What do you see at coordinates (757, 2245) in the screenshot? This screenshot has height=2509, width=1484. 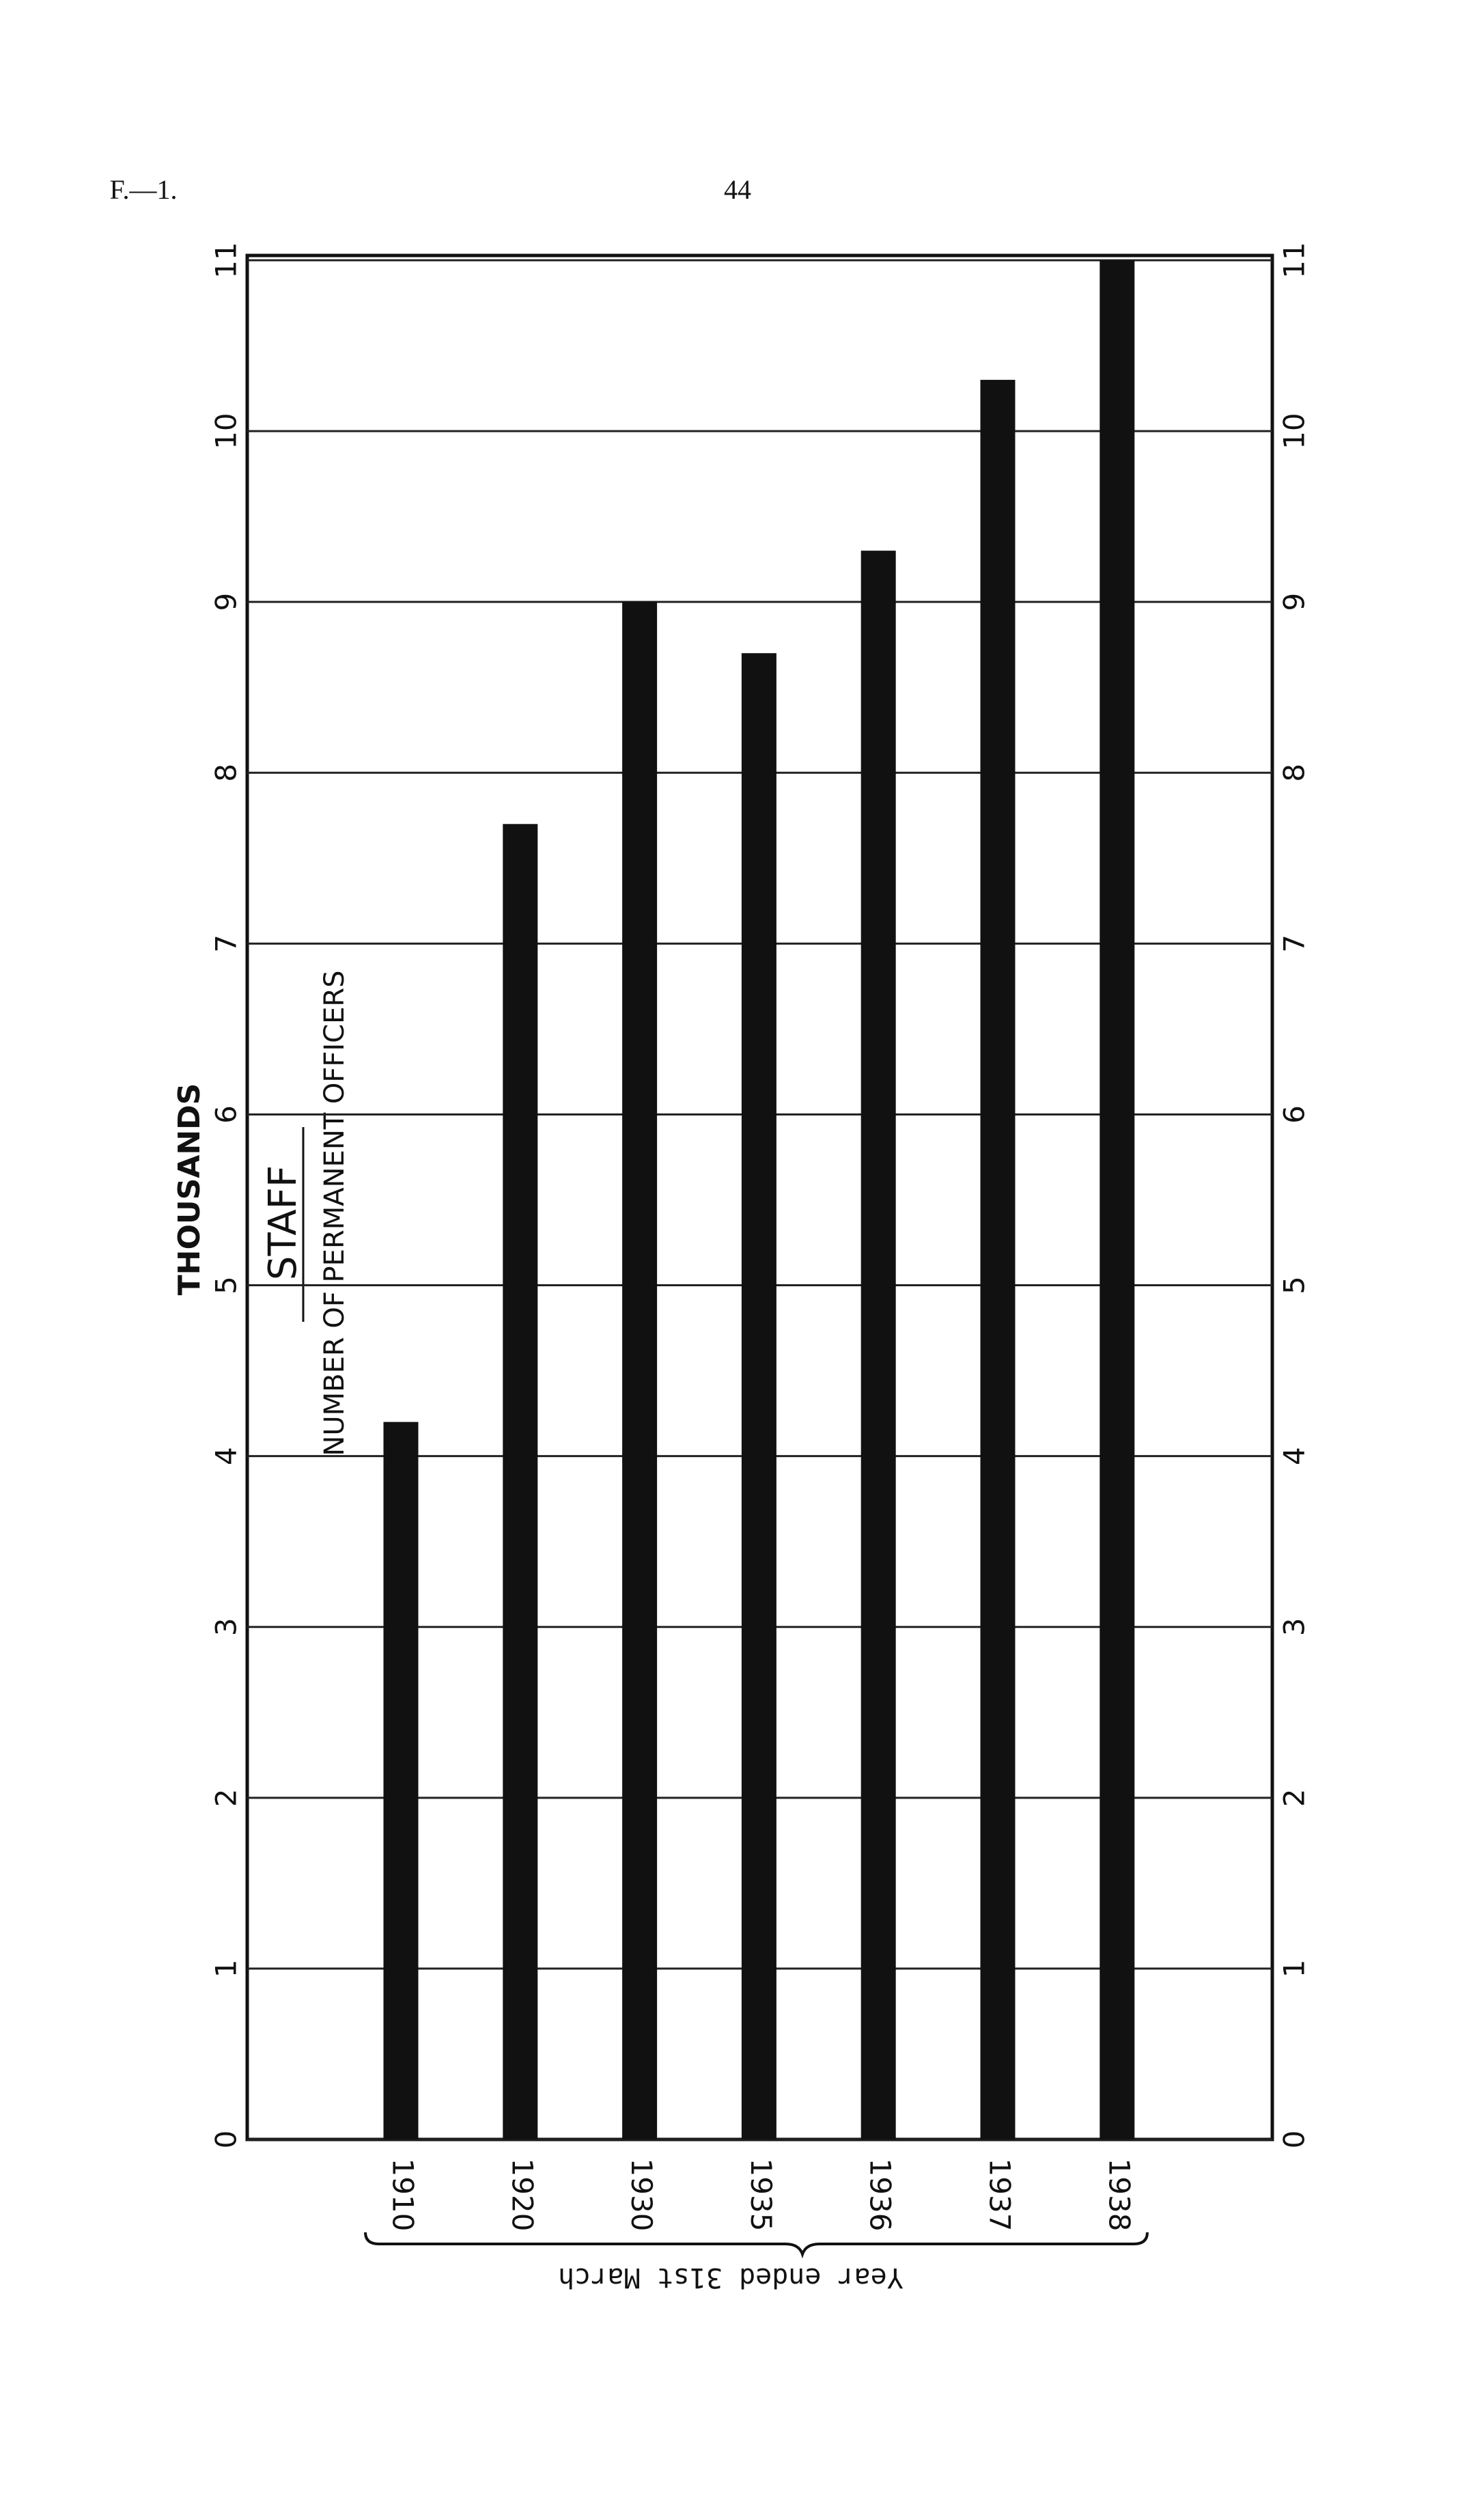 I see `category-brace` at bounding box center [757, 2245].